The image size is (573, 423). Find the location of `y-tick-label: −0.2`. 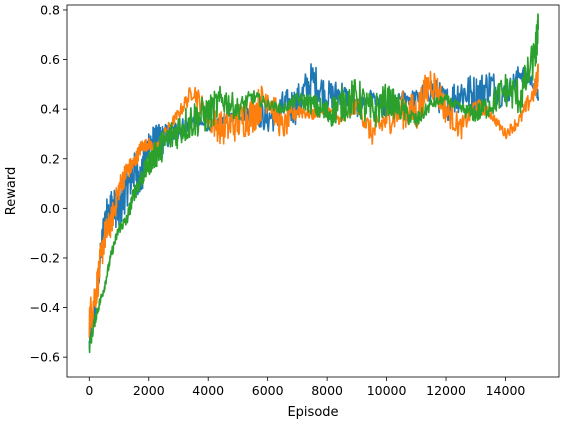

y-tick-label: −0.2 is located at coordinates (45, 257).